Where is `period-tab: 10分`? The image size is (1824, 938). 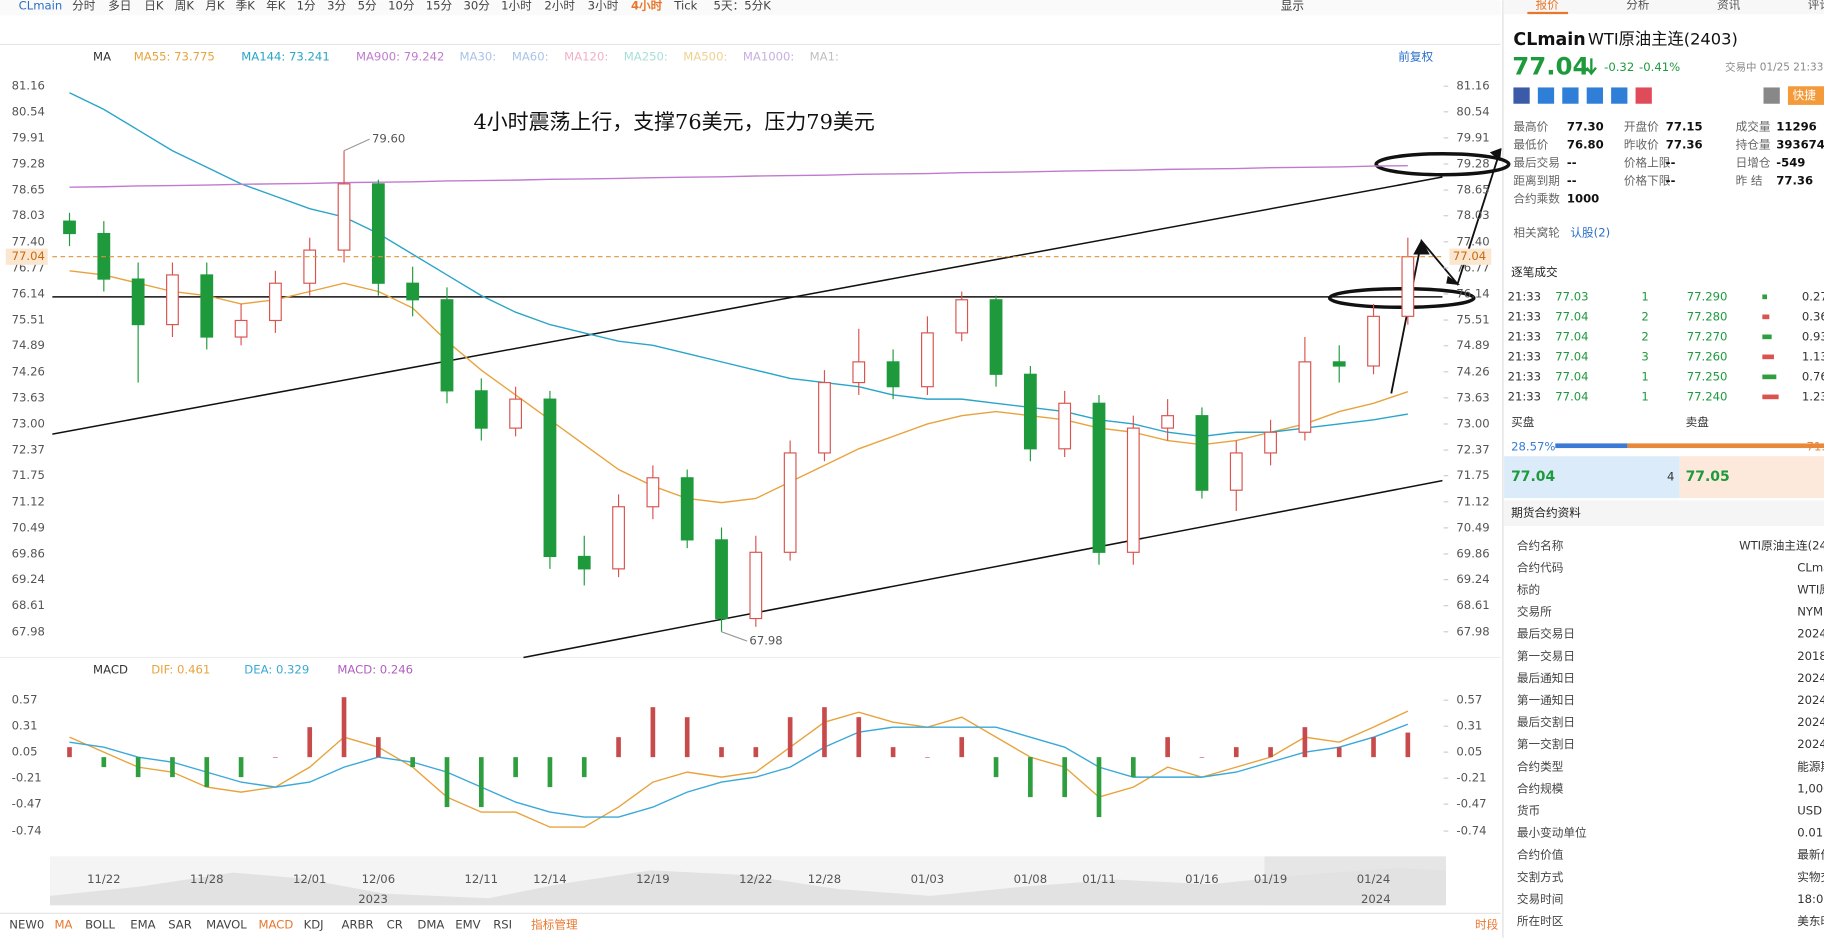 period-tab: 10分 is located at coordinates (401, 6).